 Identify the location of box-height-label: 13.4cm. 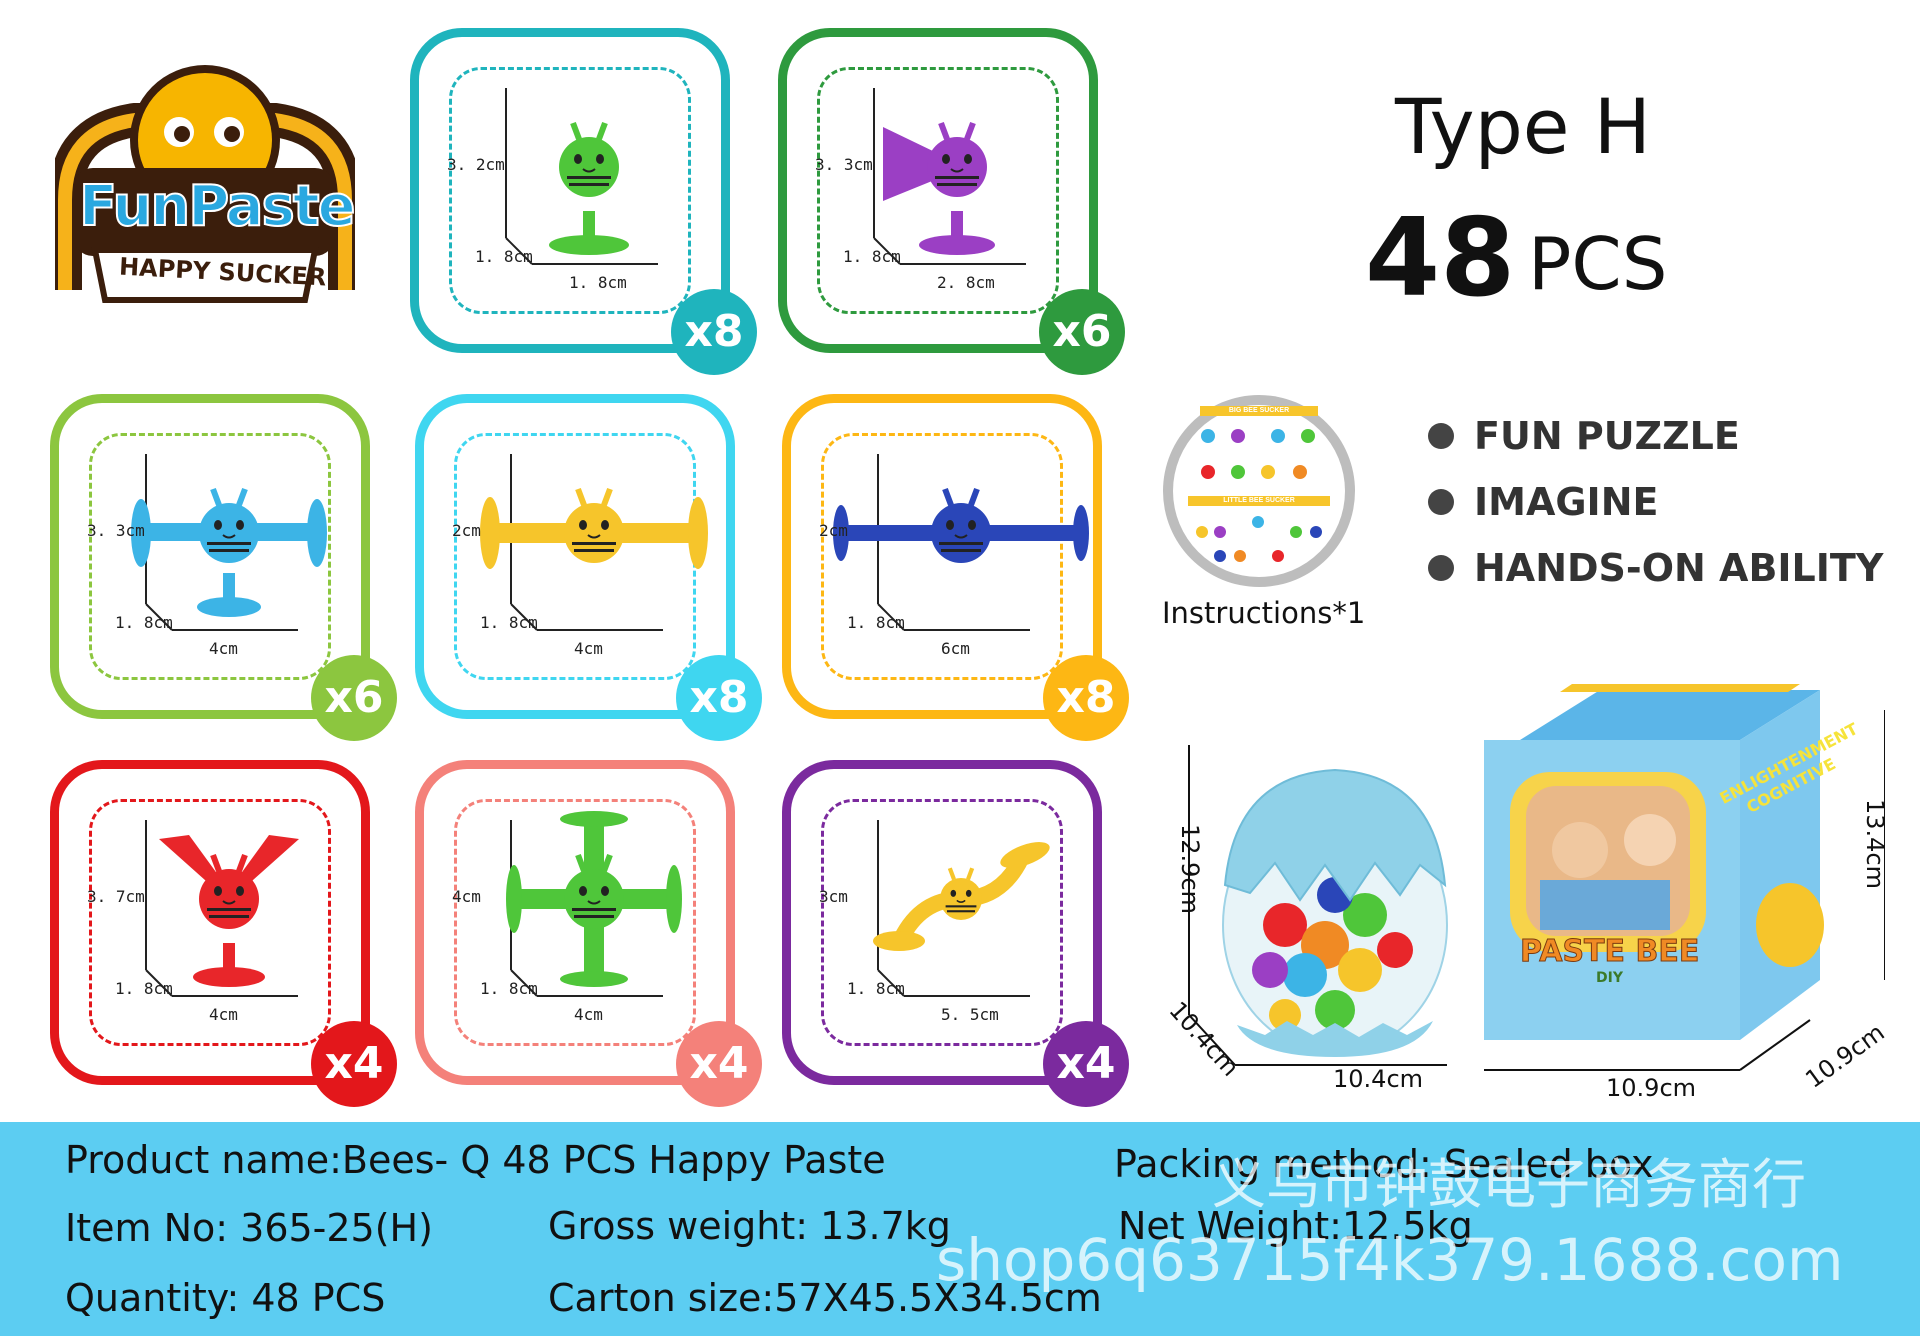
(1875, 844).